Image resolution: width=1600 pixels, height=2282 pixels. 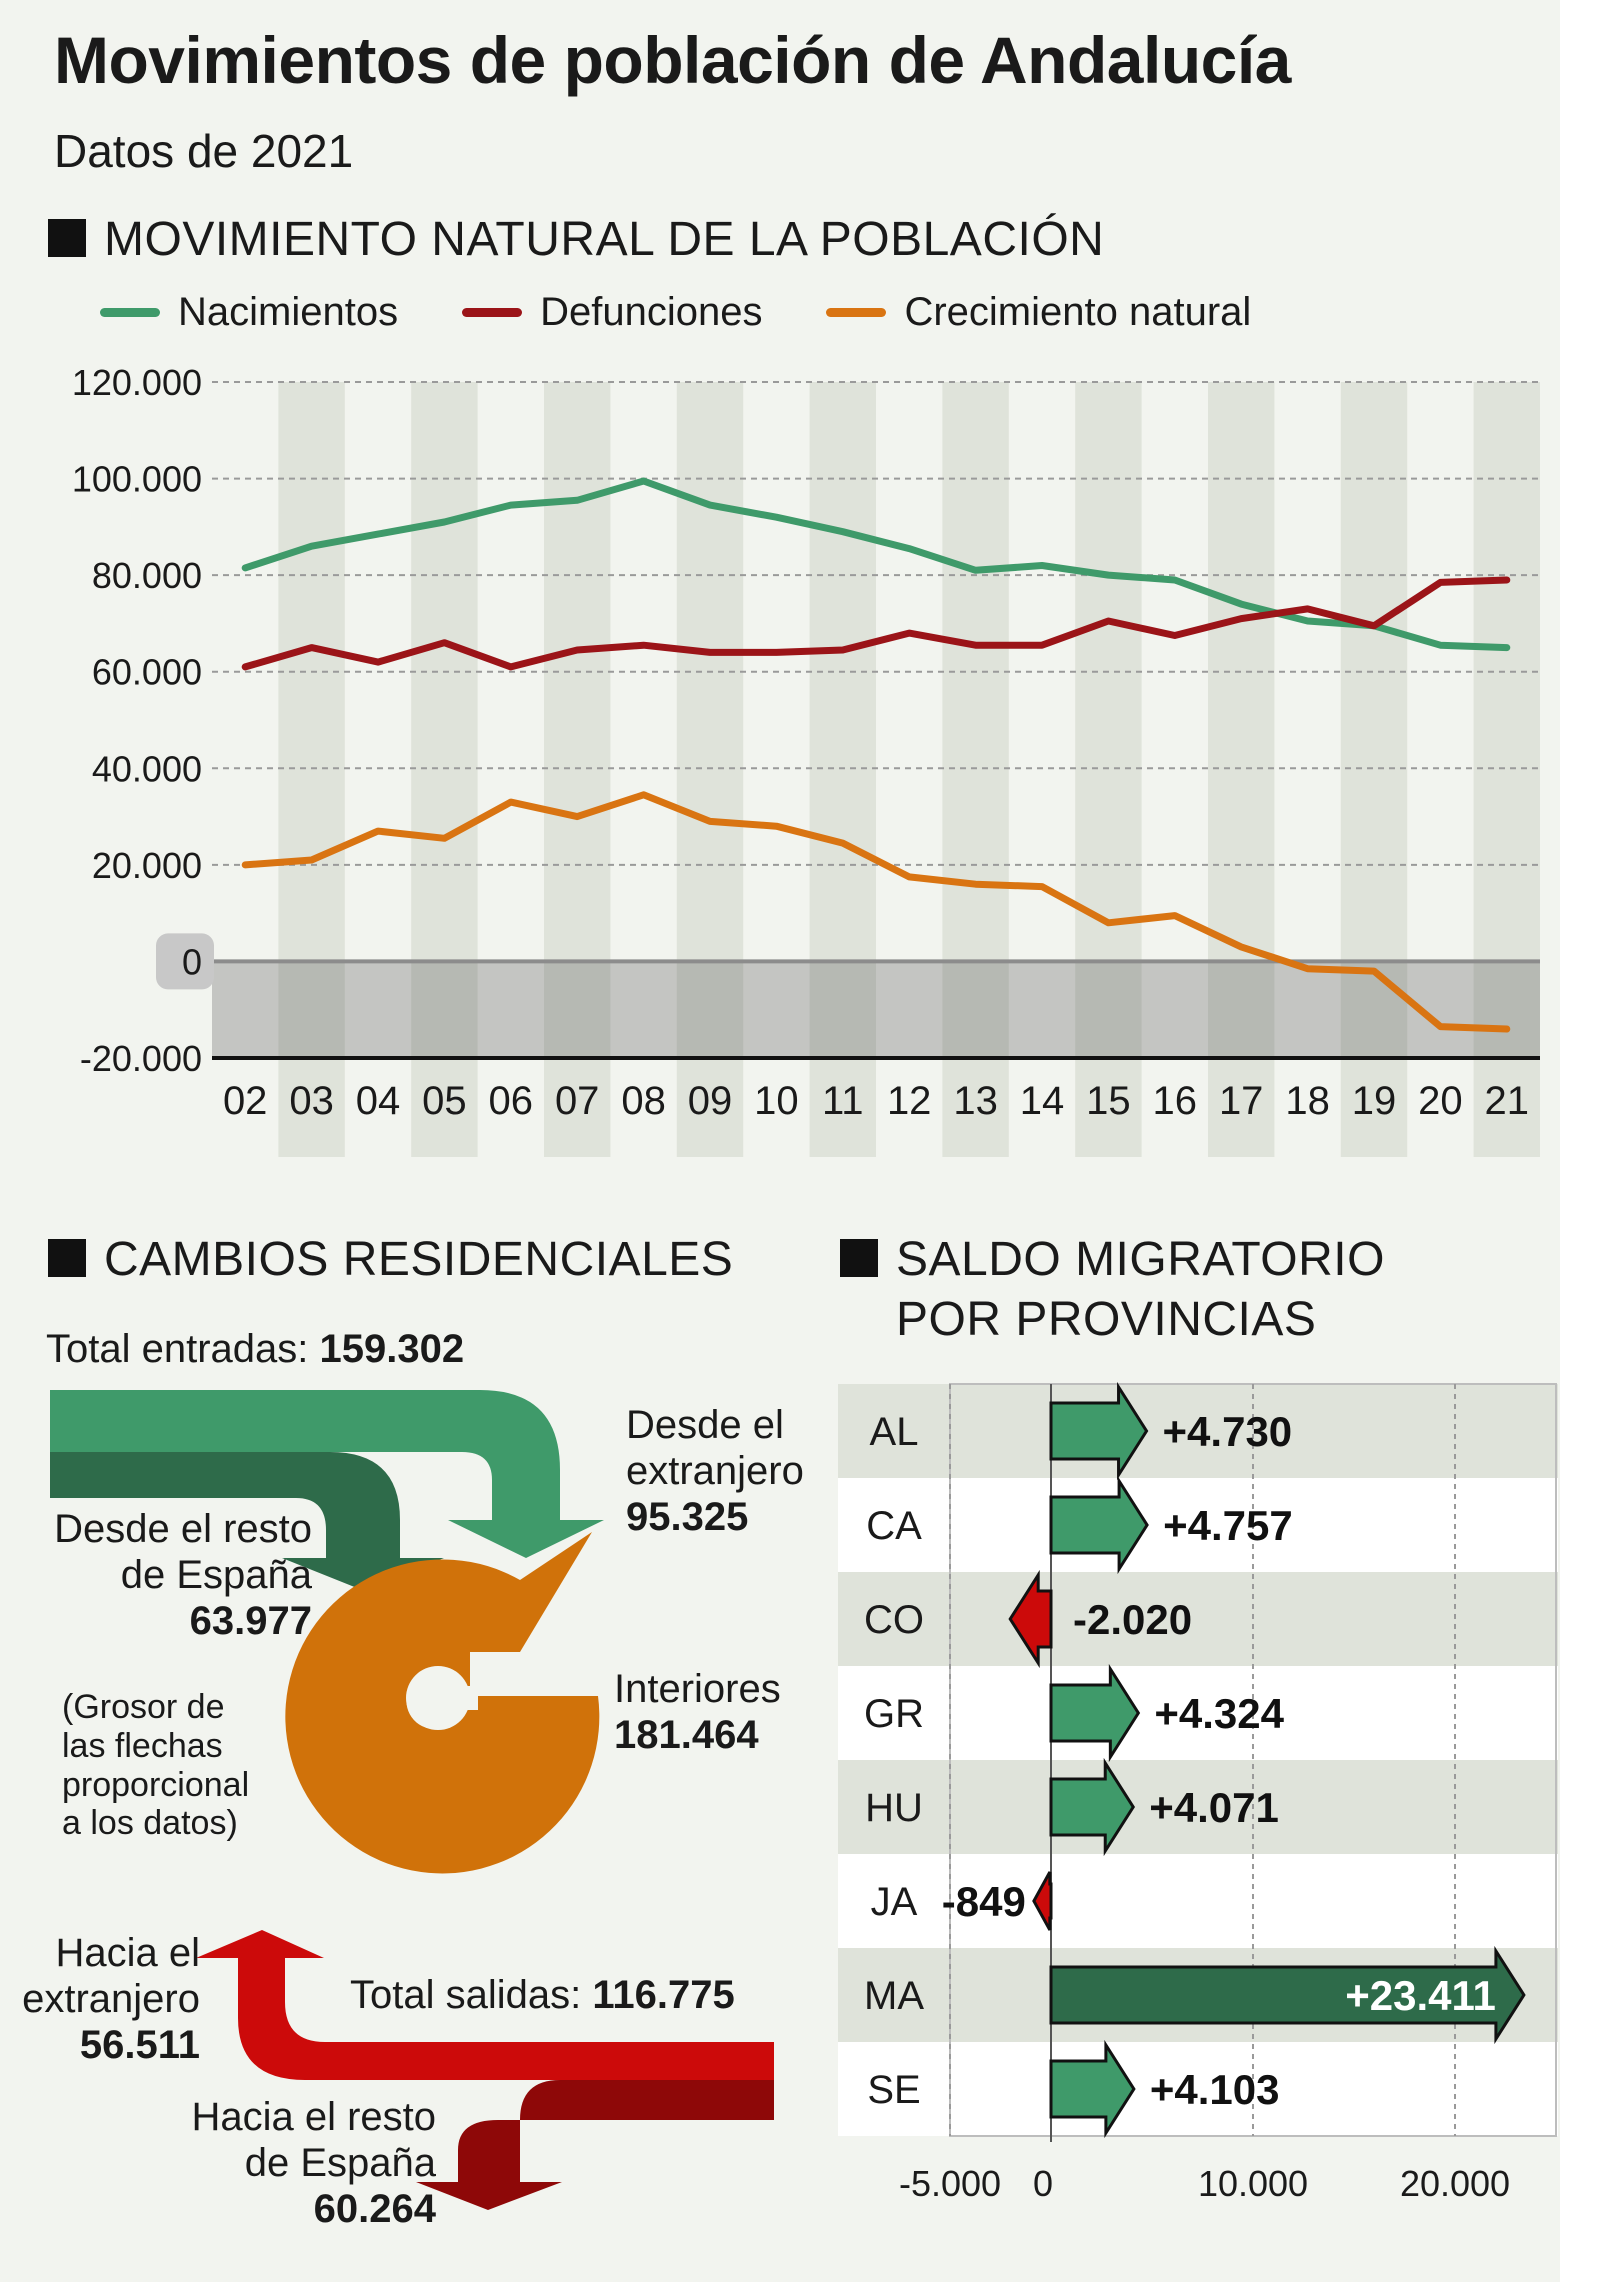 What do you see at coordinates (1078, 312) in the screenshot?
I see `legend-label: Crecimiento natural` at bounding box center [1078, 312].